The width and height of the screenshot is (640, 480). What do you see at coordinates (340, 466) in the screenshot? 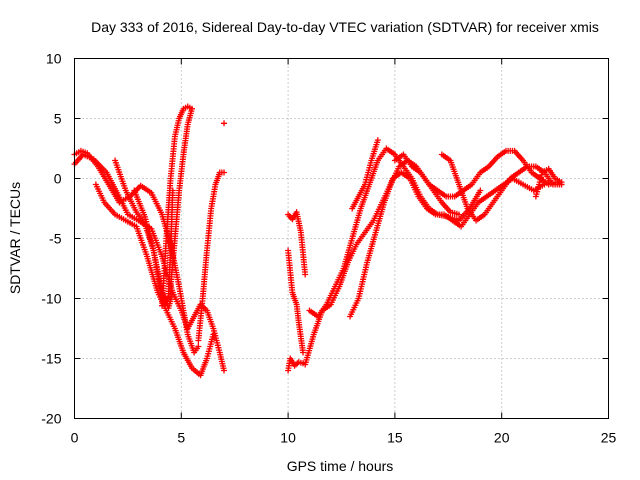
I see `x-axis-label: GPS time / hours` at bounding box center [340, 466].